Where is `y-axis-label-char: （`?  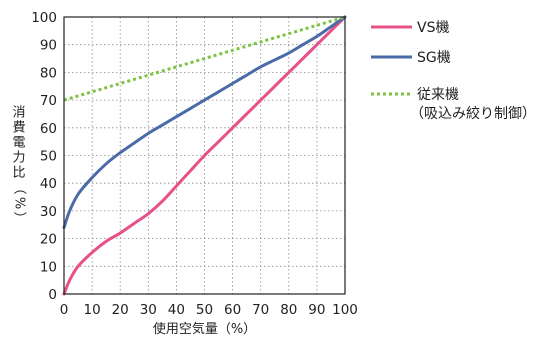 y-axis-label-char: （ is located at coordinates (19, 187).